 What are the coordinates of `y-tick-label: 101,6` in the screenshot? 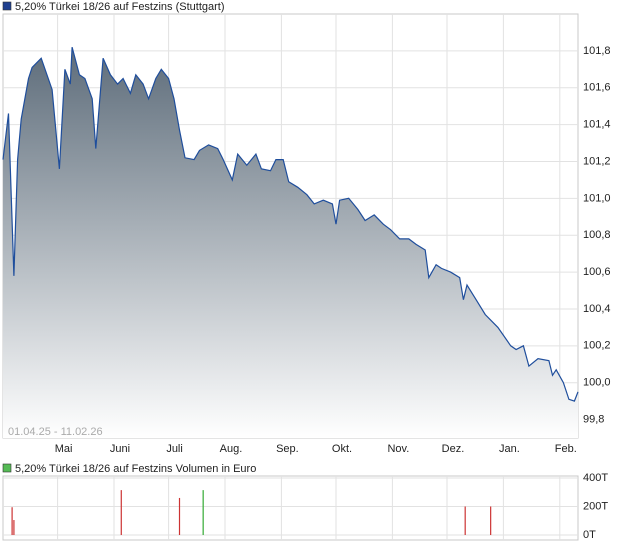 It's located at (597, 88).